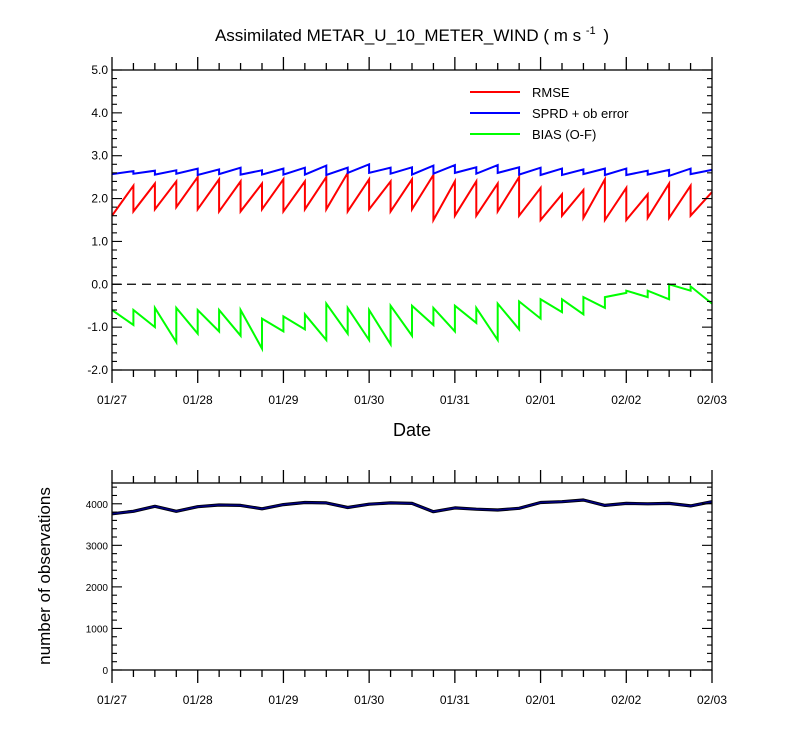 This screenshot has width=800, height=750. Describe the element at coordinates (412, 317) in the screenshot. I see `top-series-line-bias-o-f-` at that location.